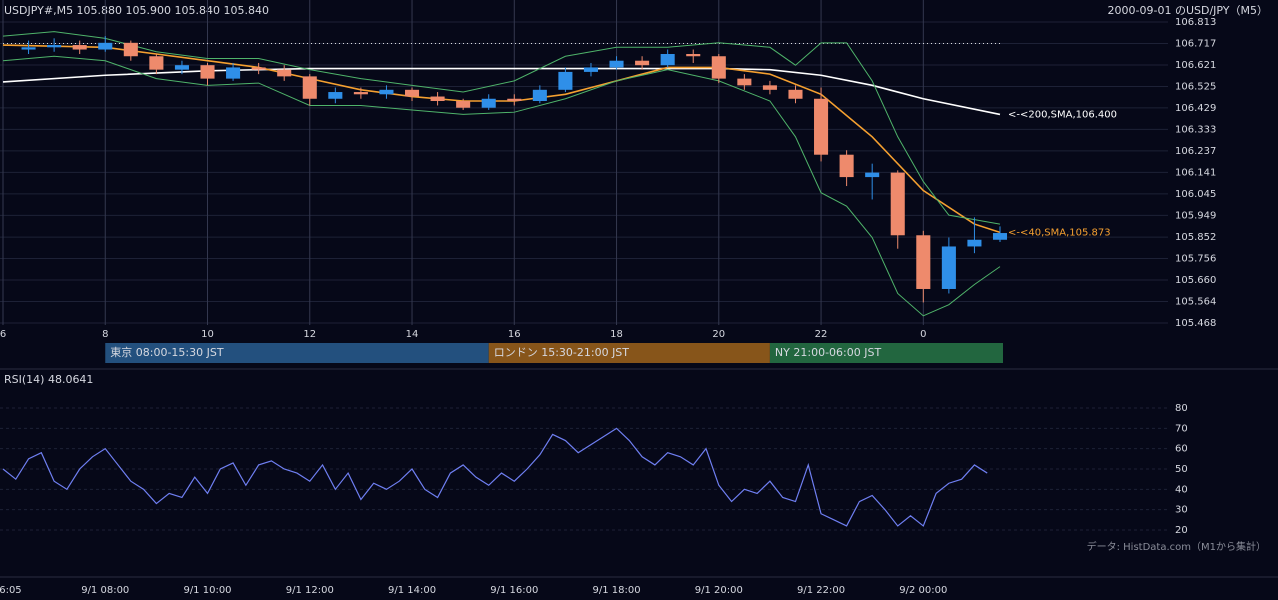 This screenshot has width=1278, height=600. I want to click on x-tick-label: 14, so click(412, 334).